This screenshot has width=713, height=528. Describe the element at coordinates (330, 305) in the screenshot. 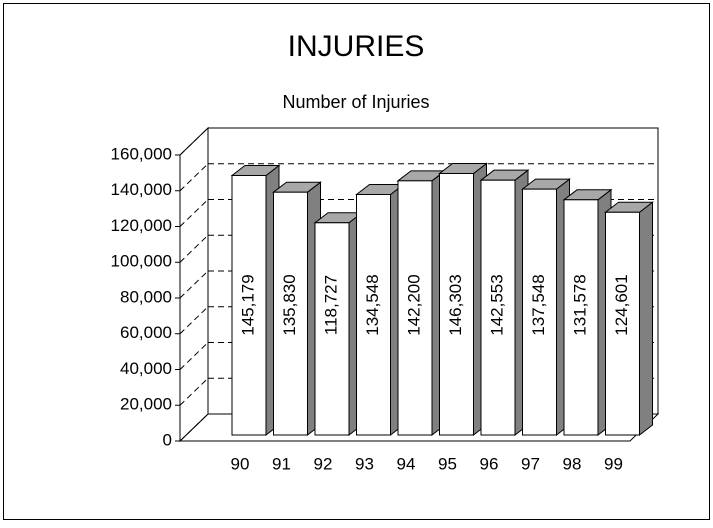

I see `value-label: 118,727` at that location.